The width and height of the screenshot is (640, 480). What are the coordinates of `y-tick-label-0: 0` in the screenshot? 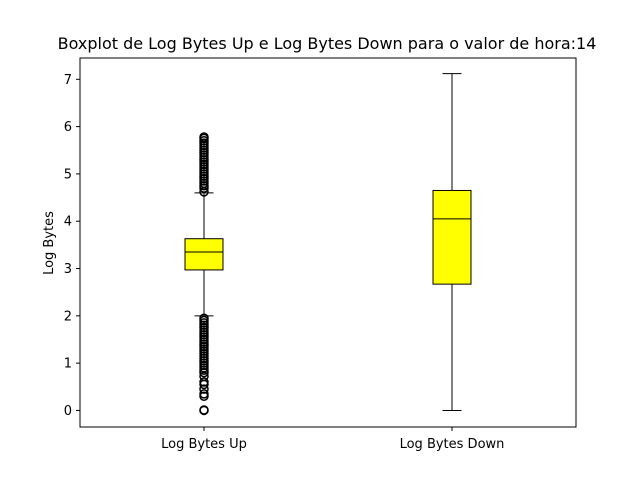 It's located at (68, 411).